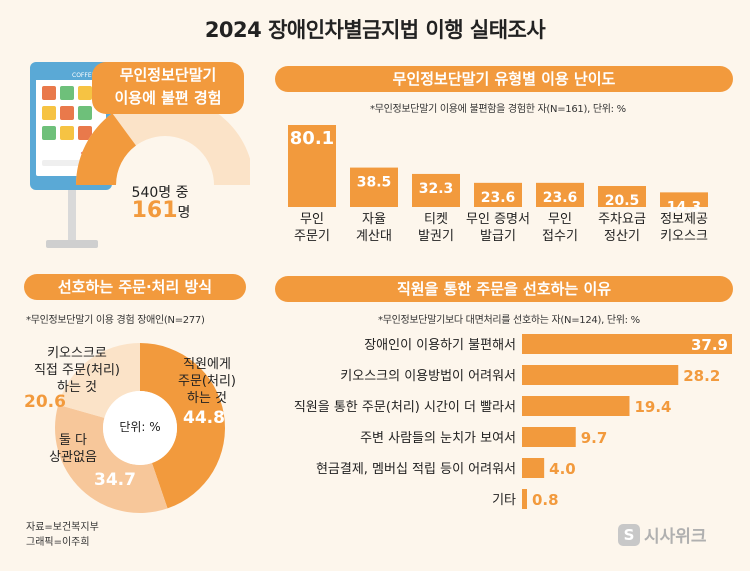 This screenshot has width=750, height=571. Describe the element at coordinates (622, 219) in the screenshot. I see `difficulty-category-label: 주차요금` at that location.